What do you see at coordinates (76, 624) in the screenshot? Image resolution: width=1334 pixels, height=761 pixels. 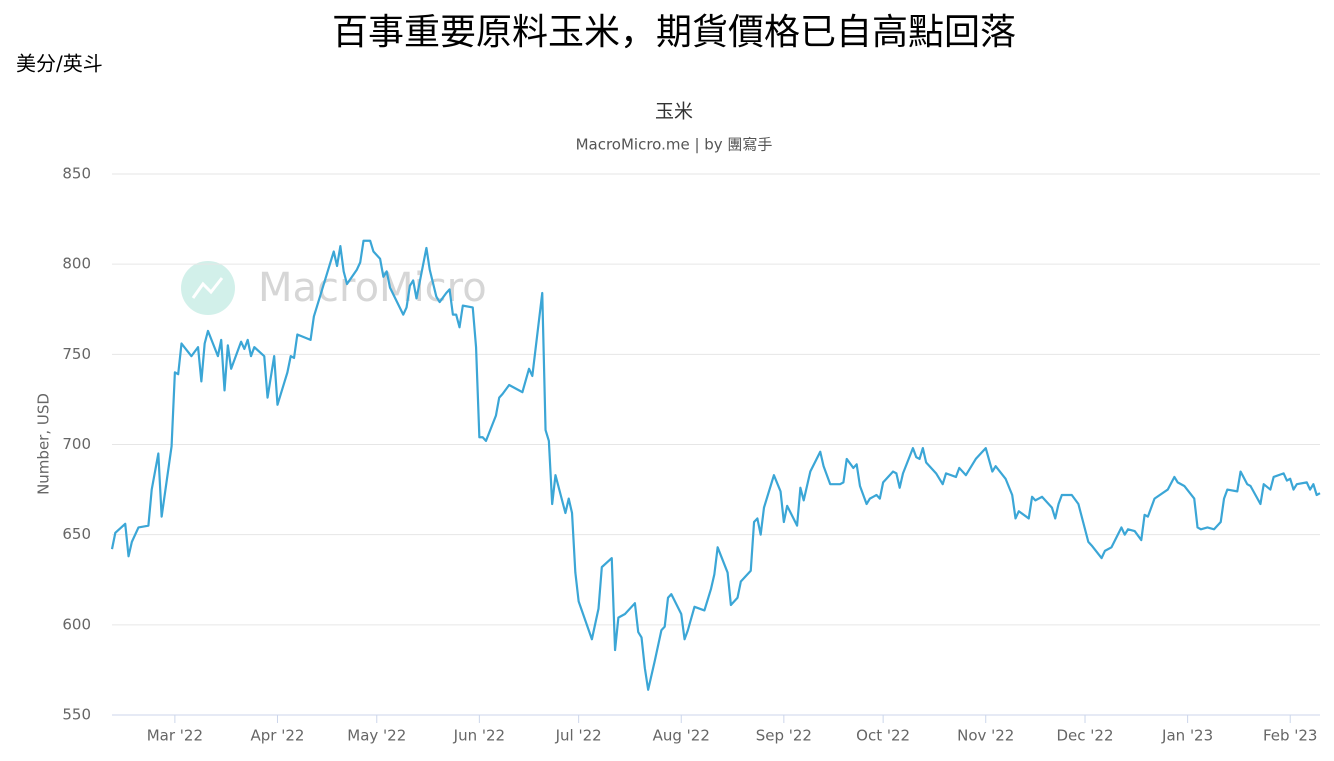 I see `y-tick-label: 600` at bounding box center [76, 624].